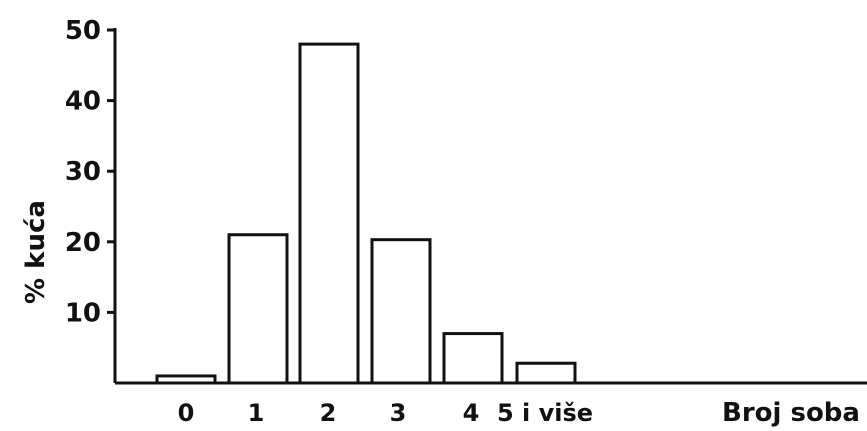 This screenshot has width=867, height=431. I want to click on x-axis-title: Broj soba, so click(791, 413).